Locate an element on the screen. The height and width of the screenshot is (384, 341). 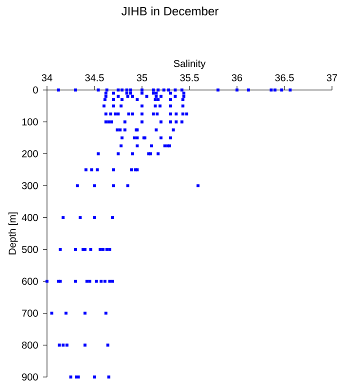
y-axis-title: Depth [m] is located at coordinates (13, 233).